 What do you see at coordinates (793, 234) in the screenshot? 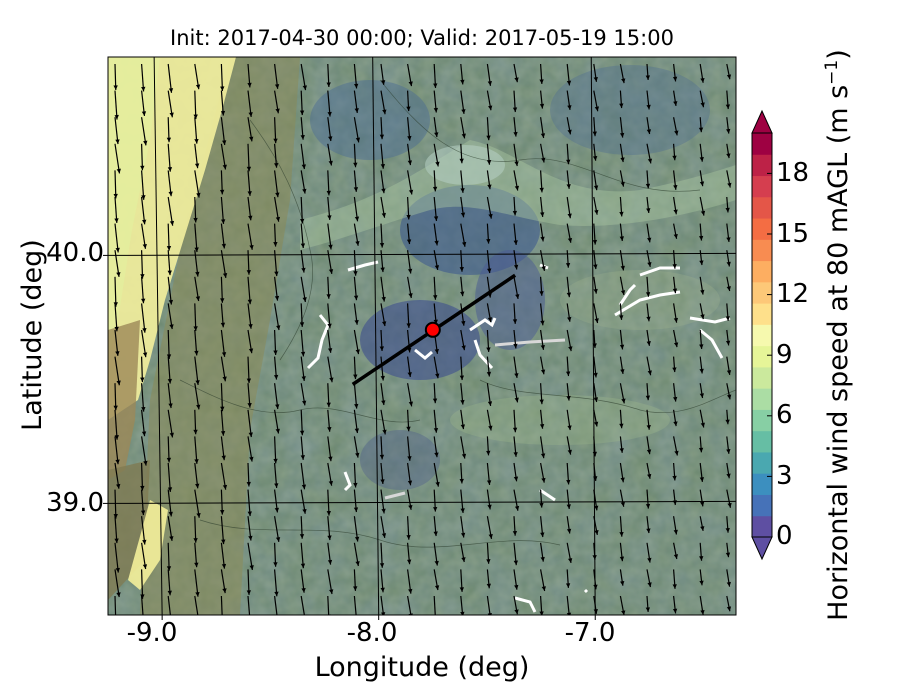
I see `colorbar-tick-label-15: 15` at bounding box center [793, 234].